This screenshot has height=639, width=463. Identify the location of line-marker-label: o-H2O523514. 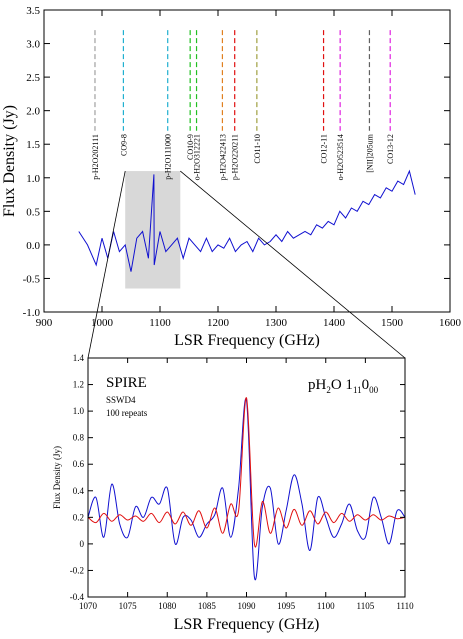
(340, 157).